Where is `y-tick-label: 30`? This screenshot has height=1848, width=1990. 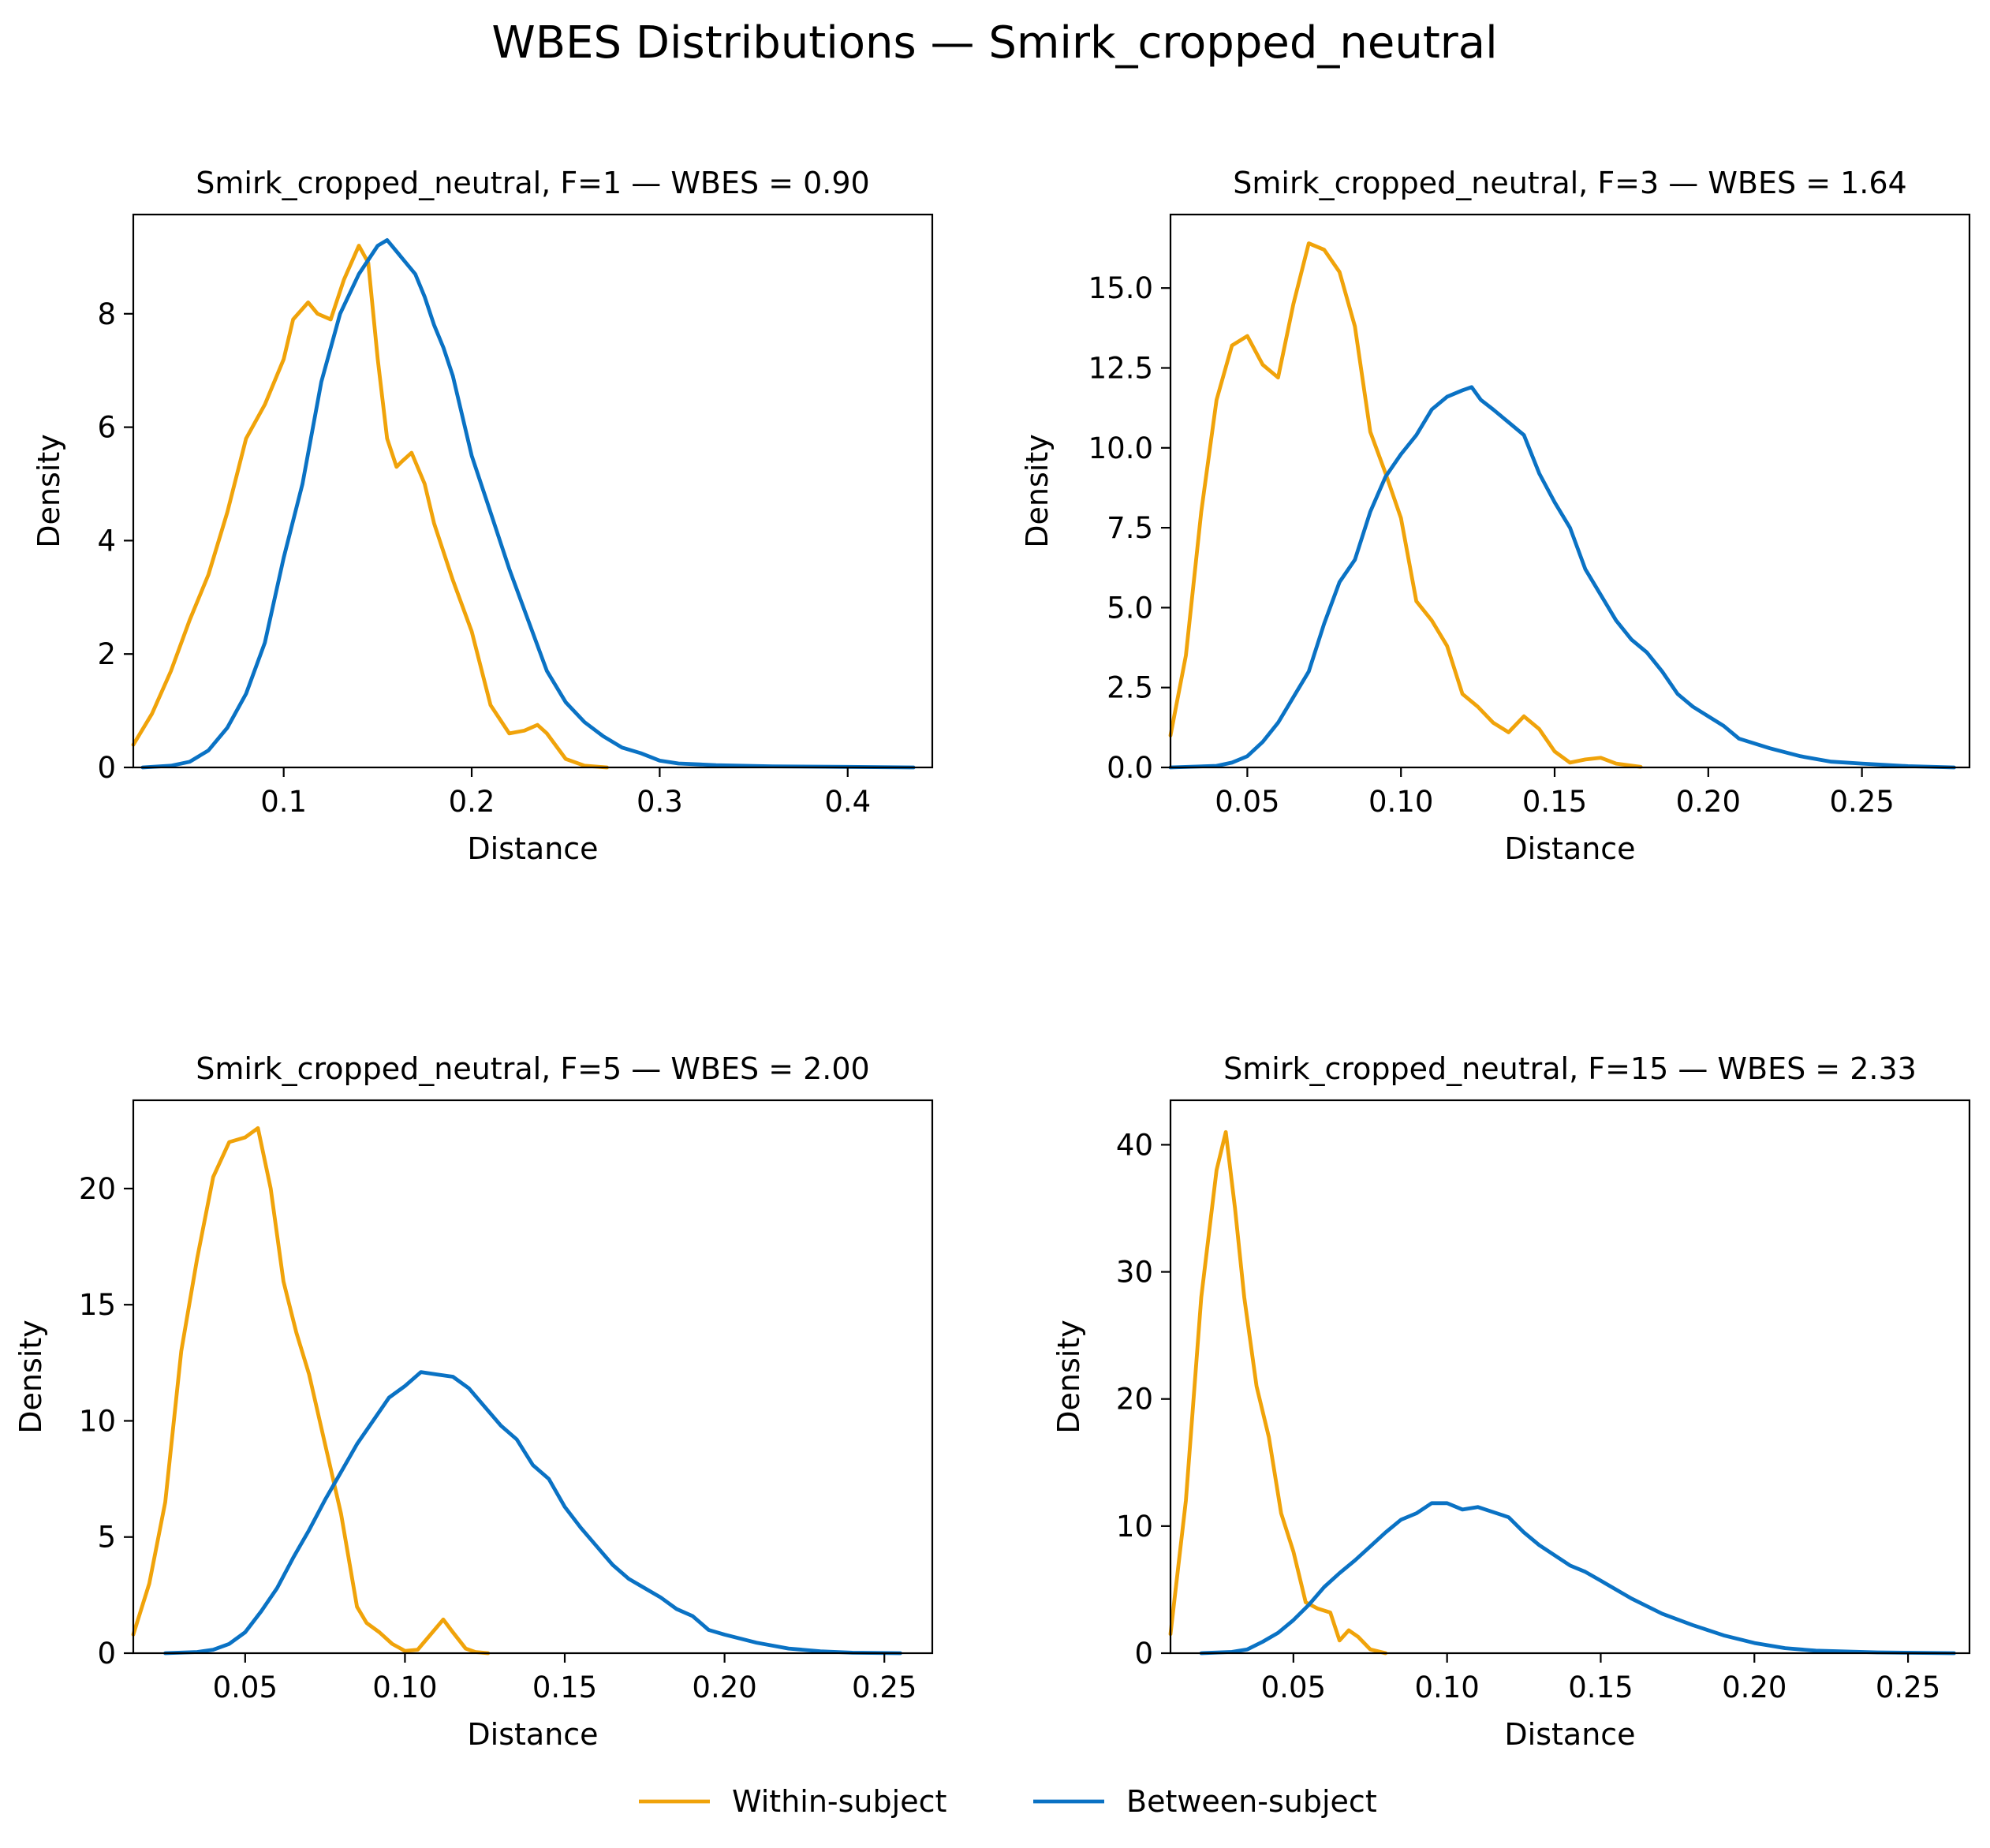
y-tick-label: 30 is located at coordinates (1134, 1273).